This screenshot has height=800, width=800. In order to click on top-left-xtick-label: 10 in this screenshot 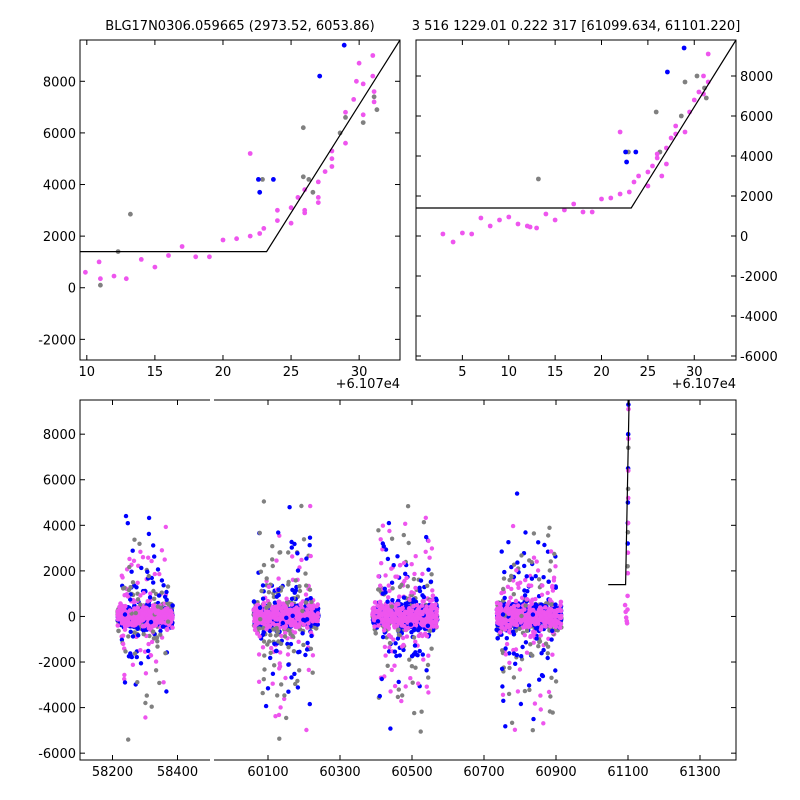, I will do `click(87, 372)`.